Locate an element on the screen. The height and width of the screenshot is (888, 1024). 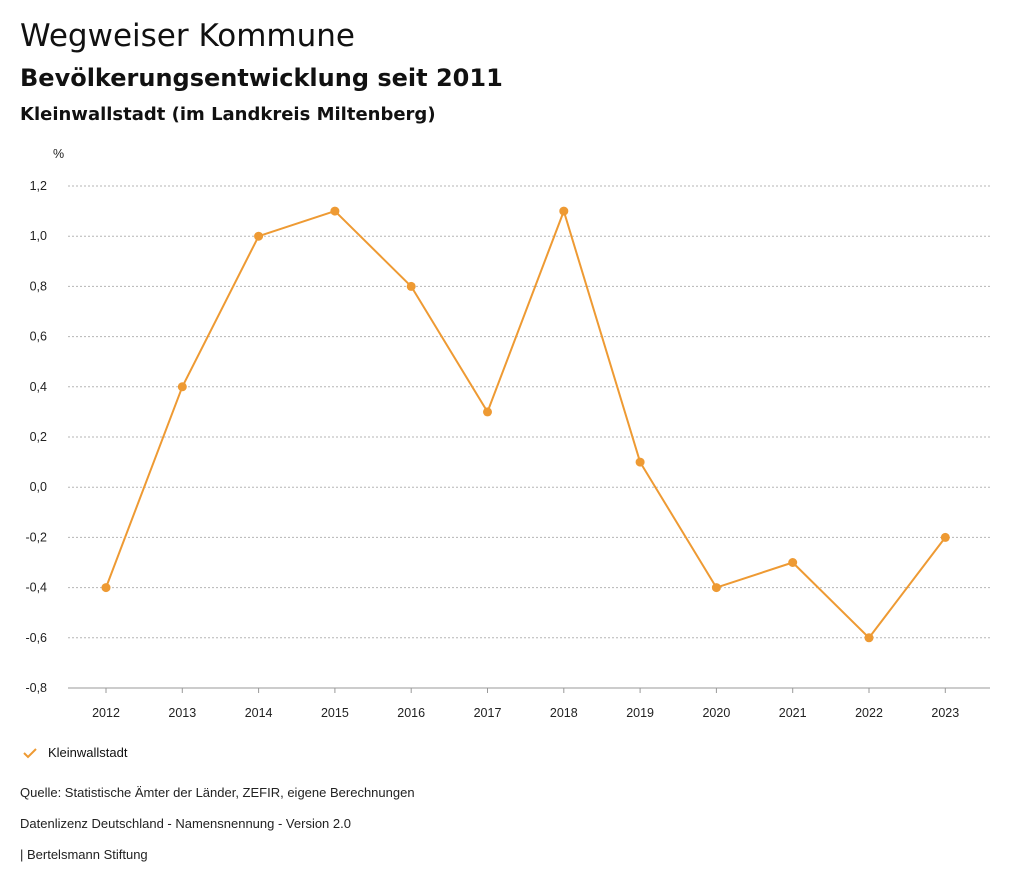
x-tick-label: 2021 is located at coordinates (793, 713).